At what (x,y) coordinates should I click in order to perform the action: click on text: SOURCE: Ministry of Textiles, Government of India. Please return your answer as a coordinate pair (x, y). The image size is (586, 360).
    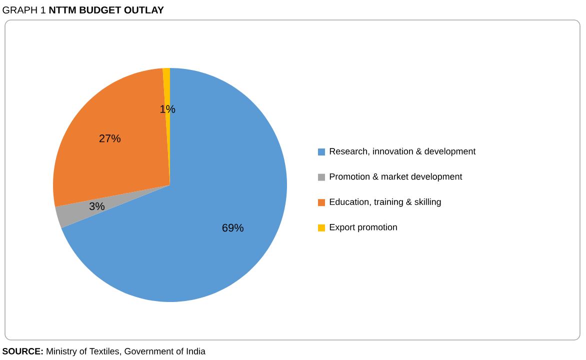
    Looking at the image, I should click on (104, 352).